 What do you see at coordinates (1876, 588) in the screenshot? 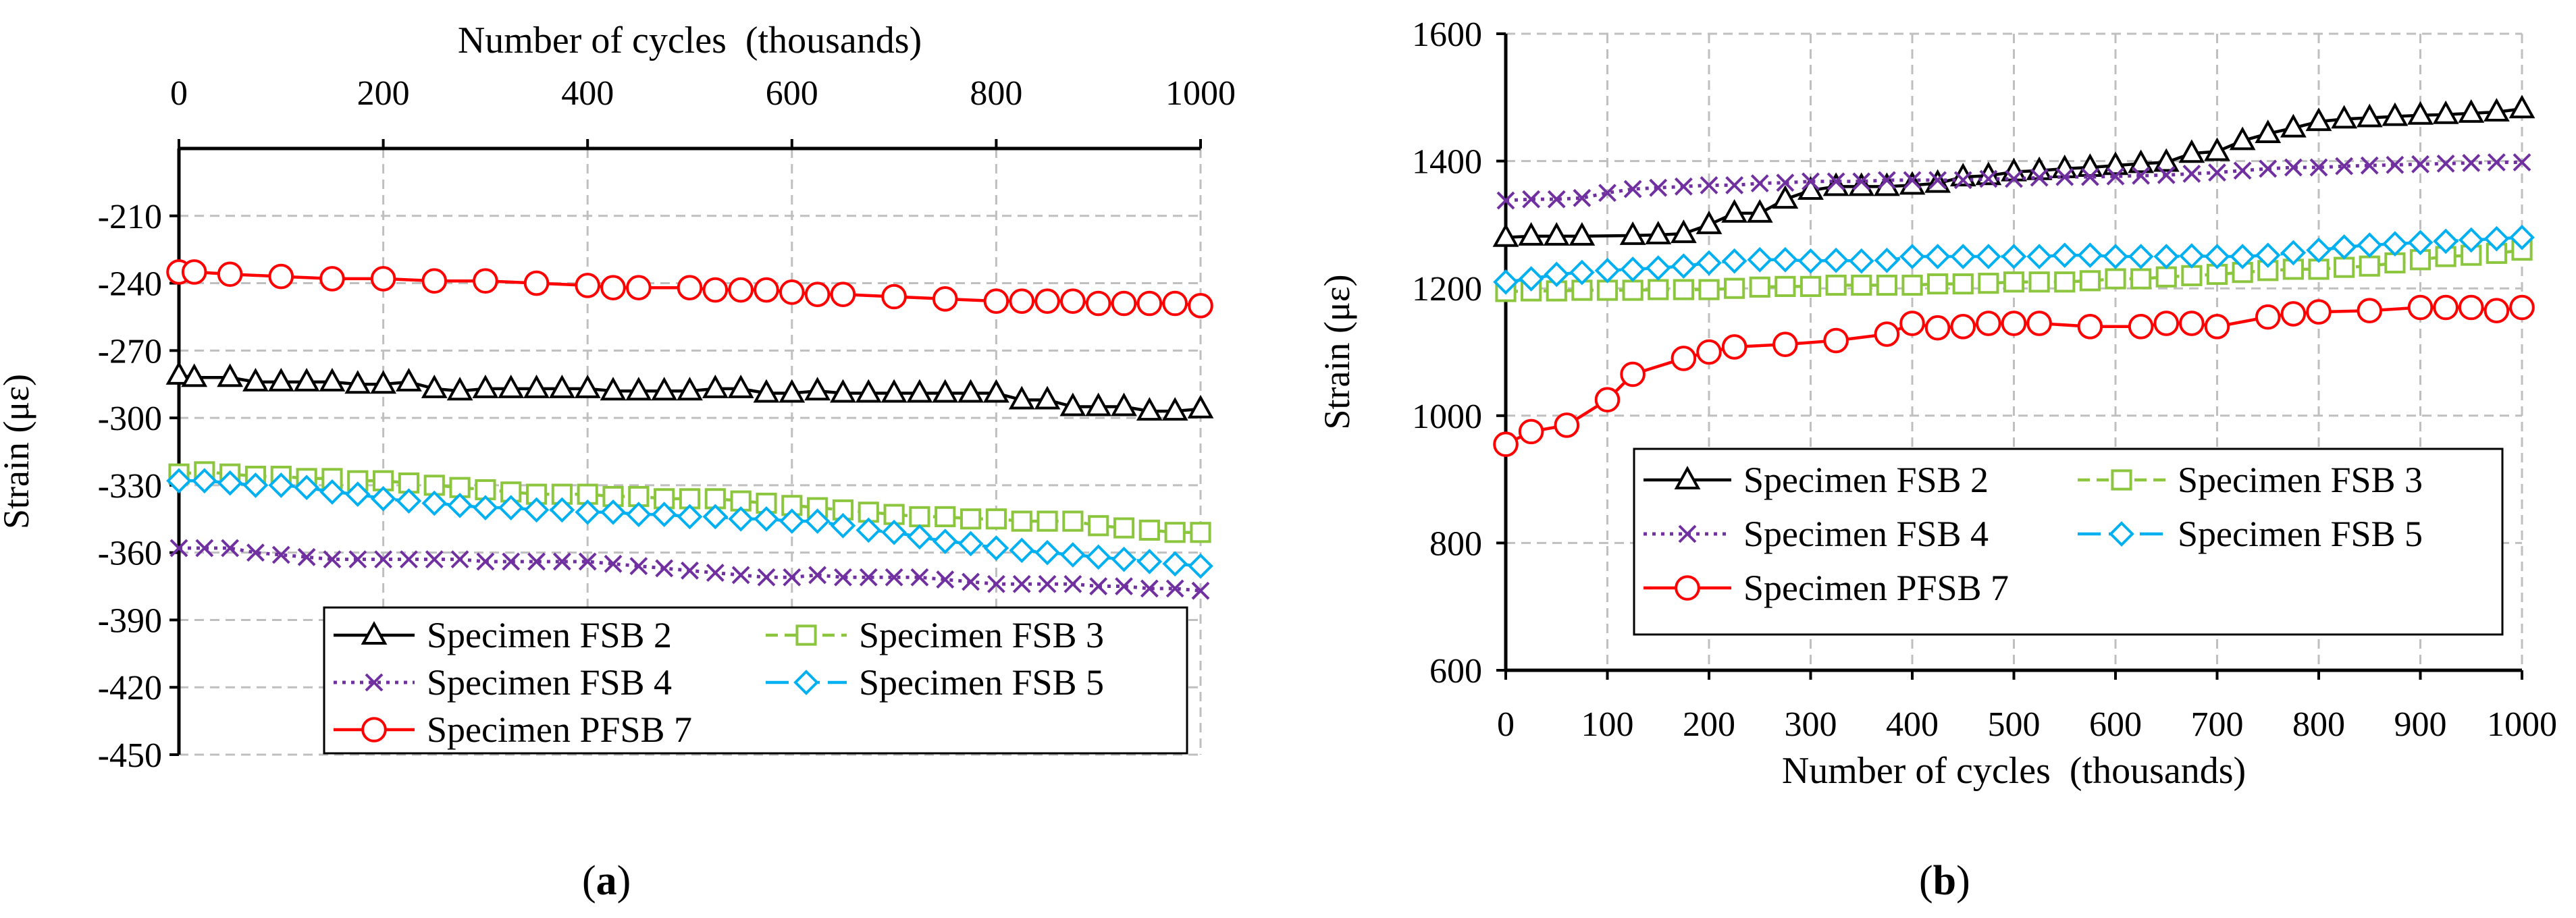
I see `legend-label-b-5: Specimen PFSB 7` at bounding box center [1876, 588].